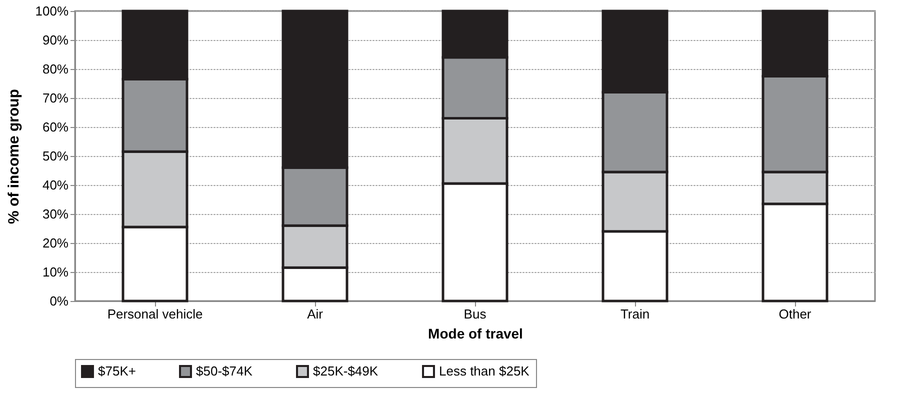 The width and height of the screenshot is (903, 400). Describe the element at coordinates (635, 314) in the screenshot. I see `x-tick-label: Train` at that location.